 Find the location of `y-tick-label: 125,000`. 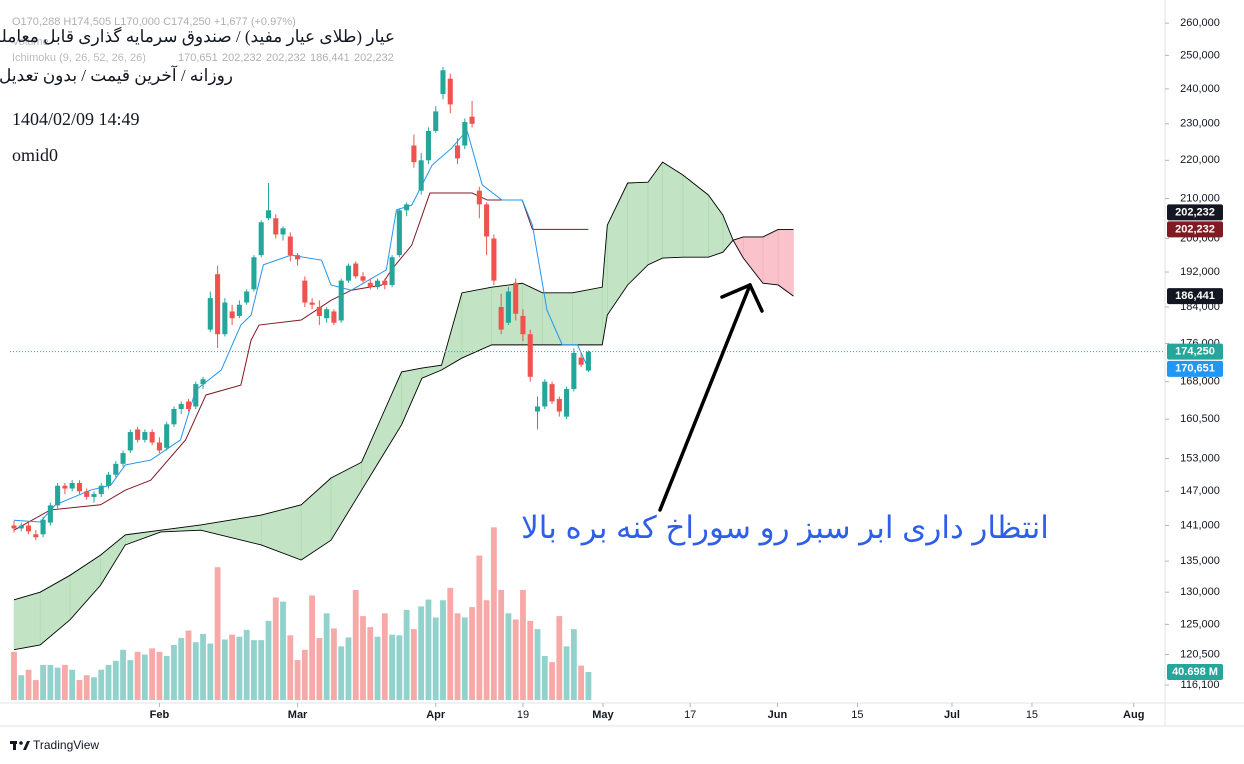

y-tick-label: 125,000 is located at coordinates (1200, 624).